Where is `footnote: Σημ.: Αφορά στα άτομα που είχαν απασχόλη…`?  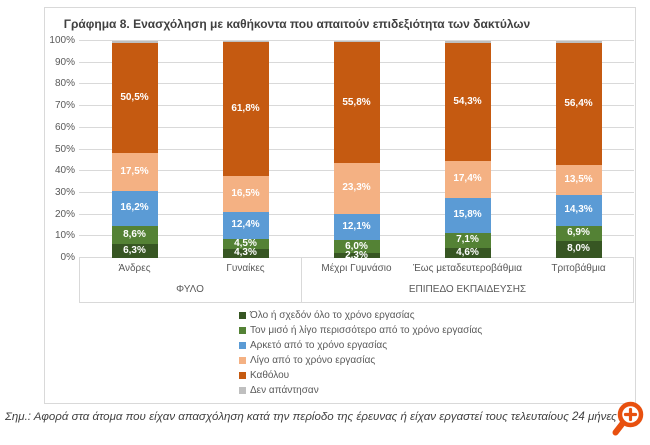 footnote: Σημ.: Αφορά στα άτομα που είχαν απασχόλη… is located at coordinates (311, 417).